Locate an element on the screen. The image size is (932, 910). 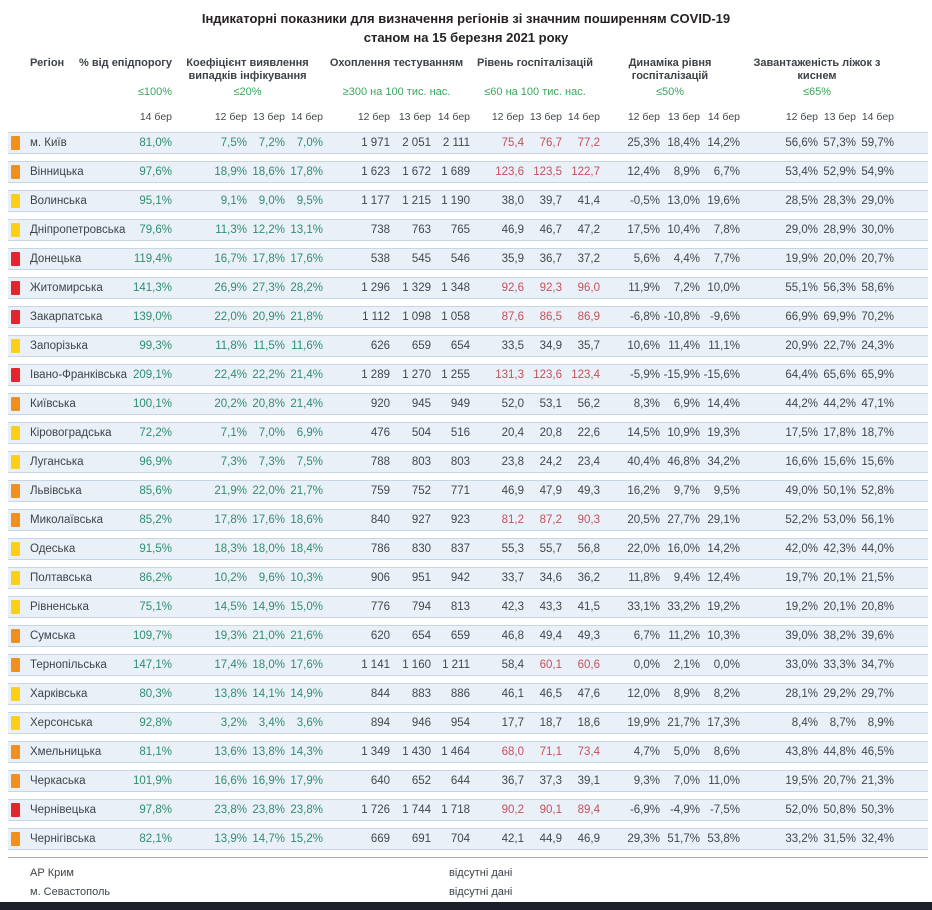
coef-value-1: 13,9% is located at coordinates (230, 839).